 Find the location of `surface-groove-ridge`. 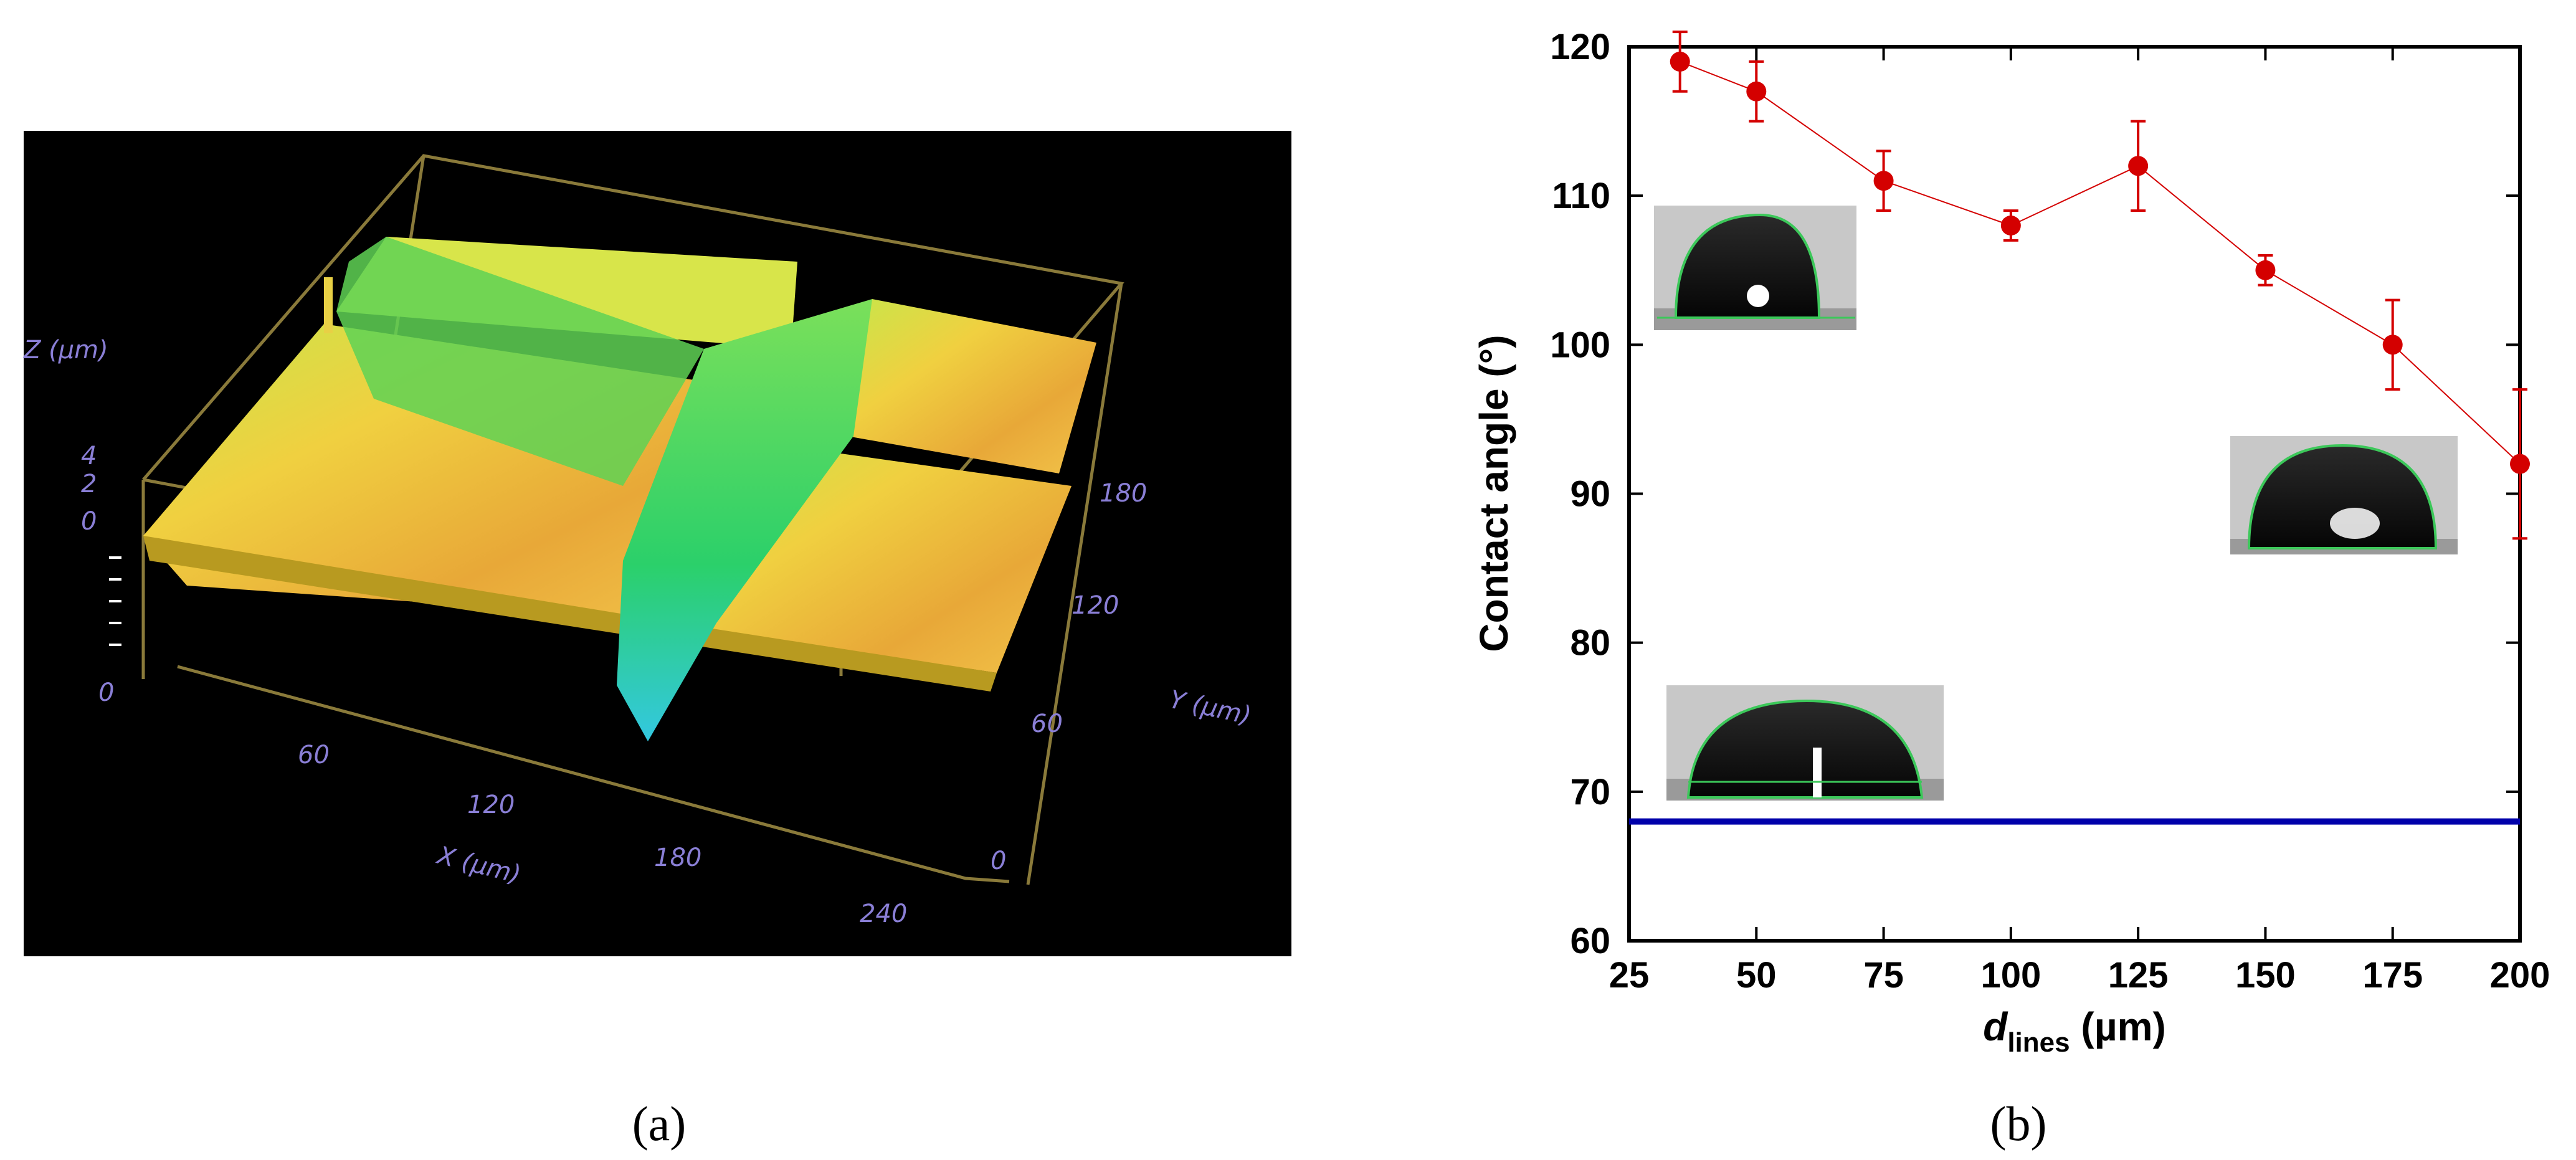

surface-groove-ridge is located at coordinates (744, 520).